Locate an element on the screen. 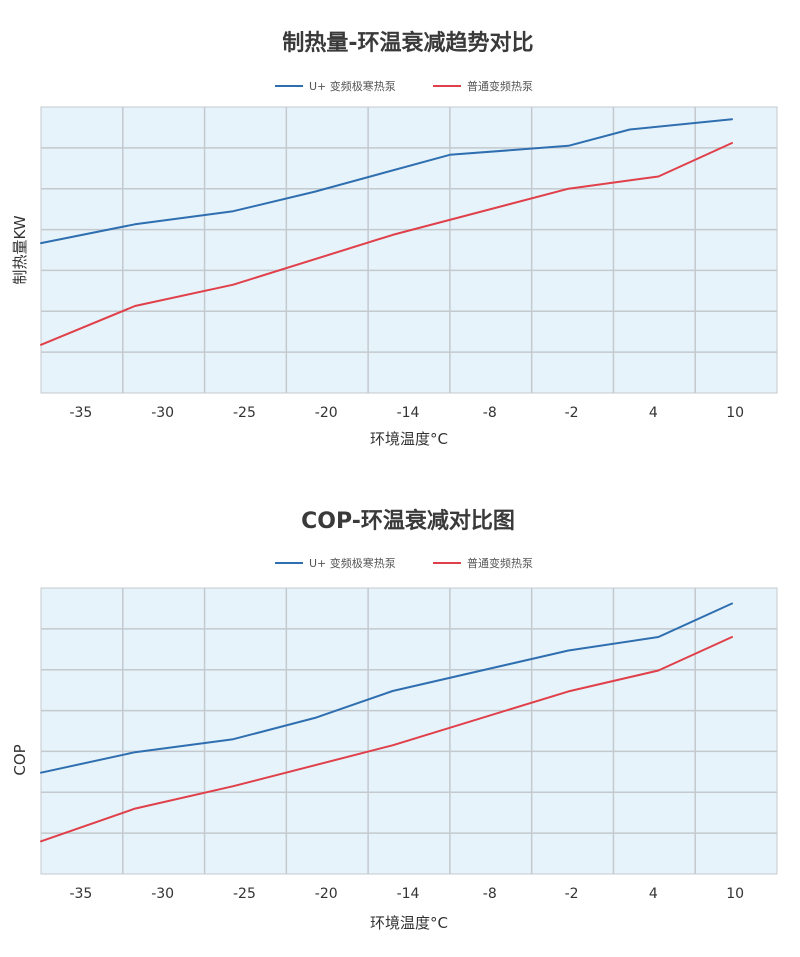 The image size is (800, 957). chart-1-title: 制热量-环温衰减趋势对比 is located at coordinates (407, 43).